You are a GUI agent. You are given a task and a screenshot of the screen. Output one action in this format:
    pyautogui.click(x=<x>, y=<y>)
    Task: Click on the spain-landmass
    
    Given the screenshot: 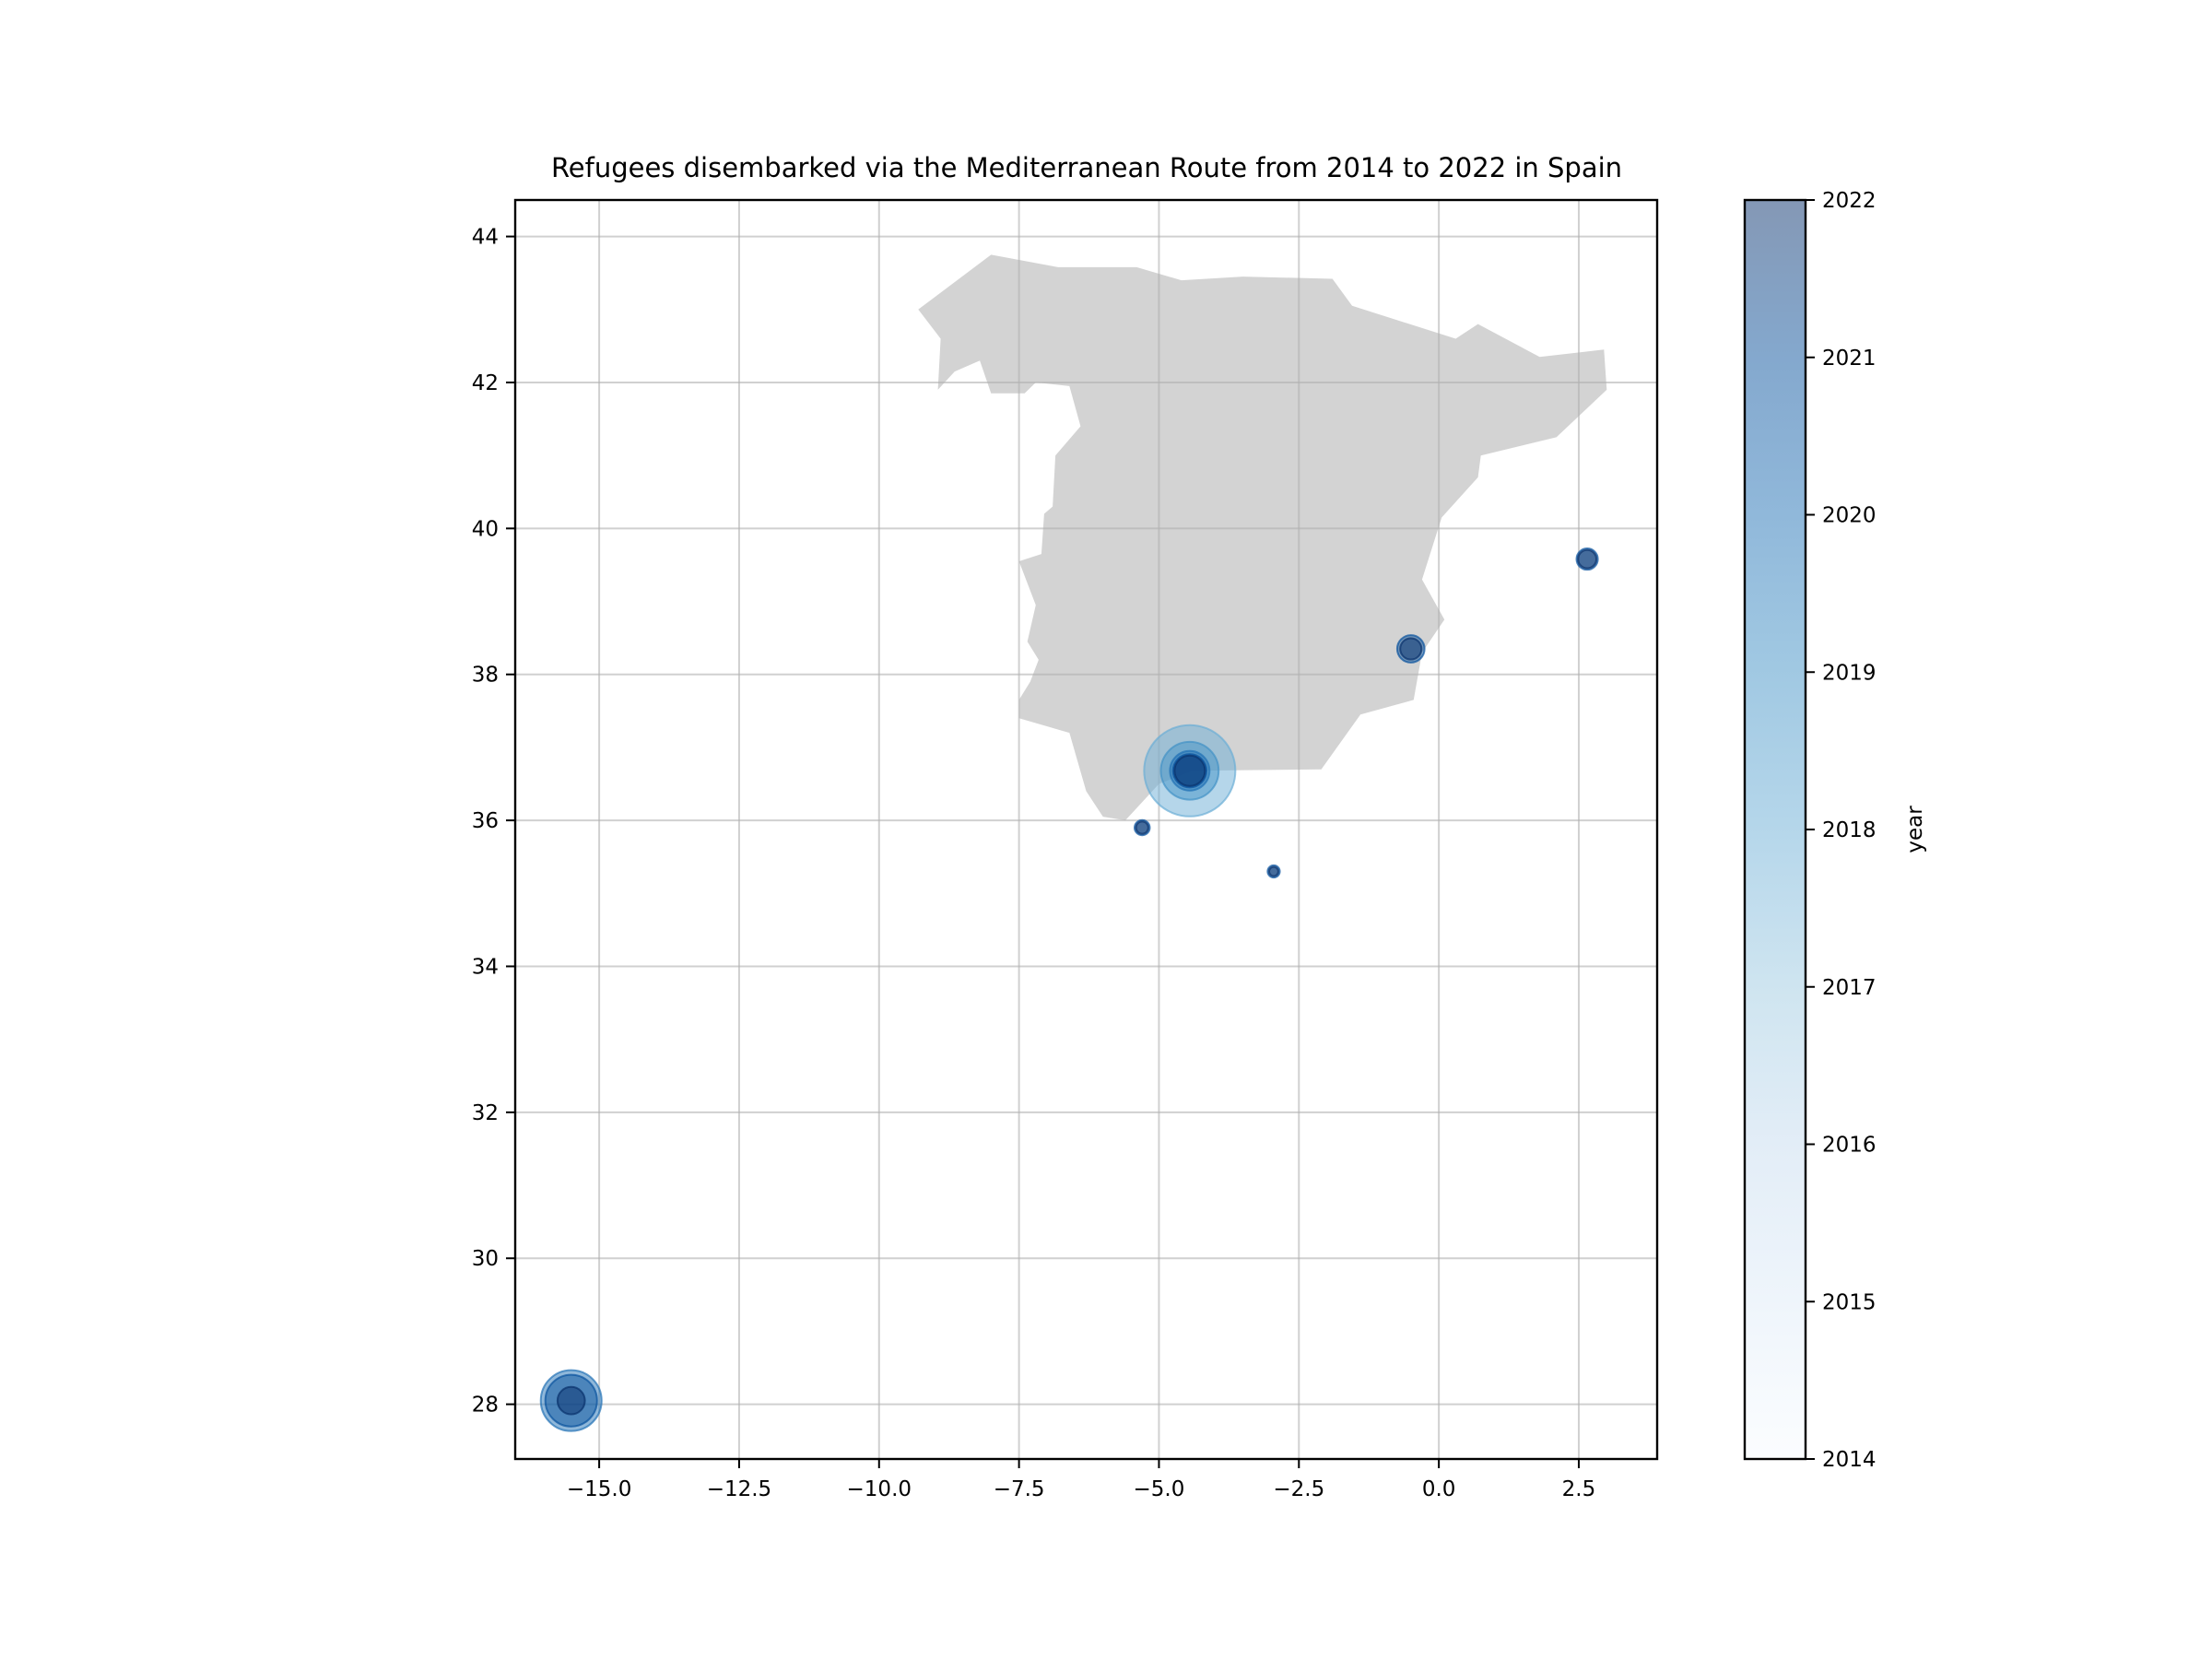 What is the action you would take?
    pyautogui.click(x=1262, y=537)
    